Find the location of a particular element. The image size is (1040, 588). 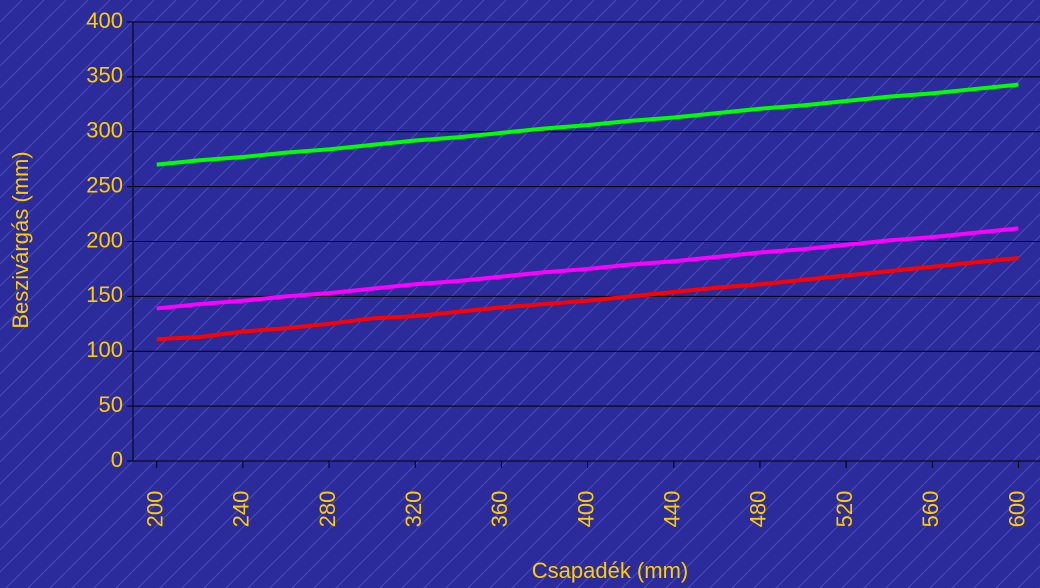

y-tick-label: 250 is located at coordinates (104, 184).